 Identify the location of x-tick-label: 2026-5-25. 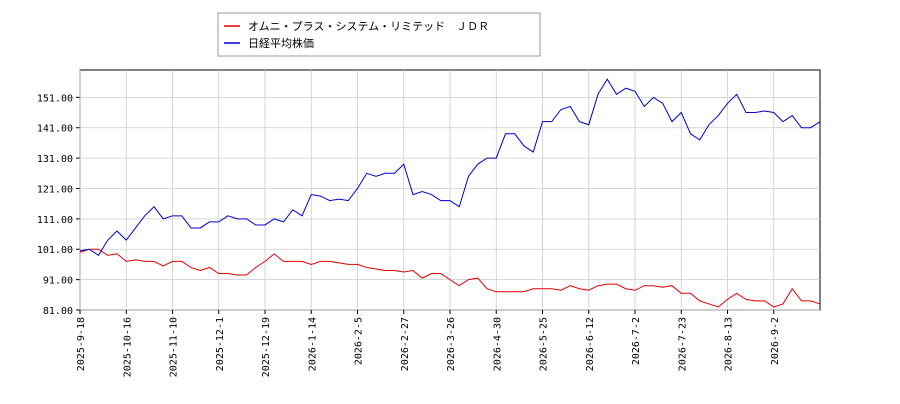
(544, 344).